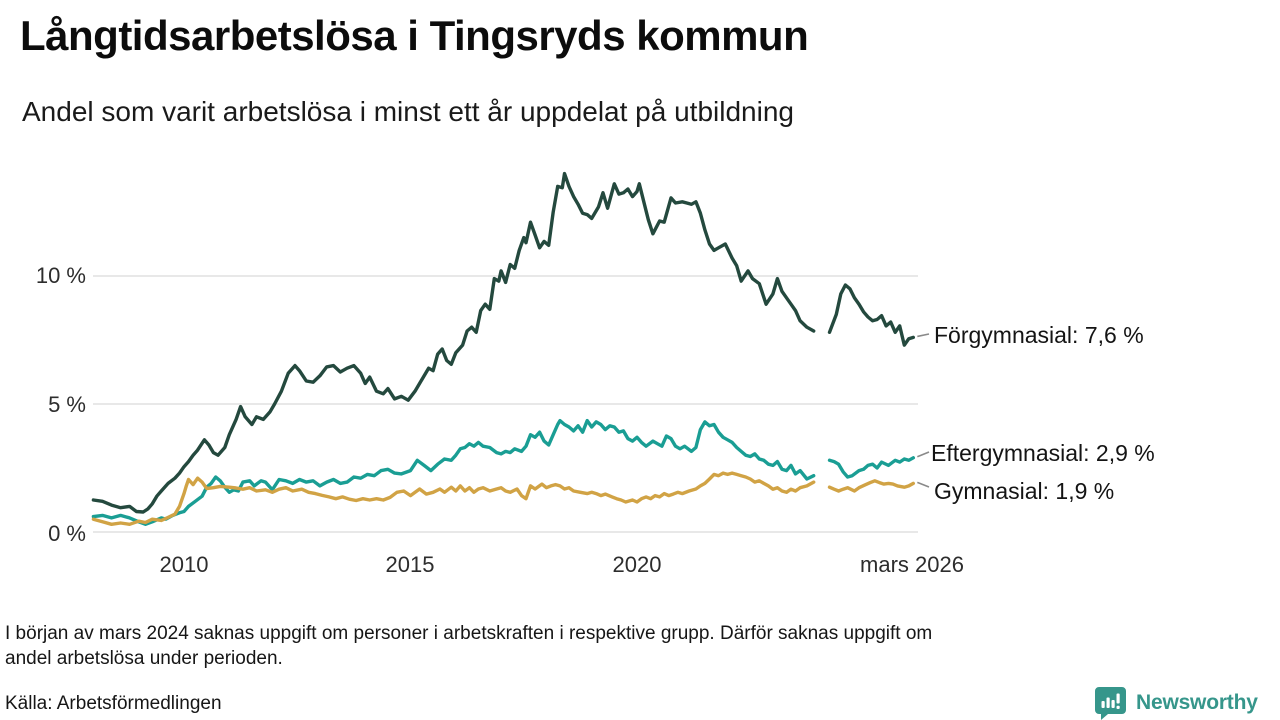 This screenshot has width=1280, height=720. I want to click on x-axis-tick-mars-2026: mars 2026, so click(912, 564).